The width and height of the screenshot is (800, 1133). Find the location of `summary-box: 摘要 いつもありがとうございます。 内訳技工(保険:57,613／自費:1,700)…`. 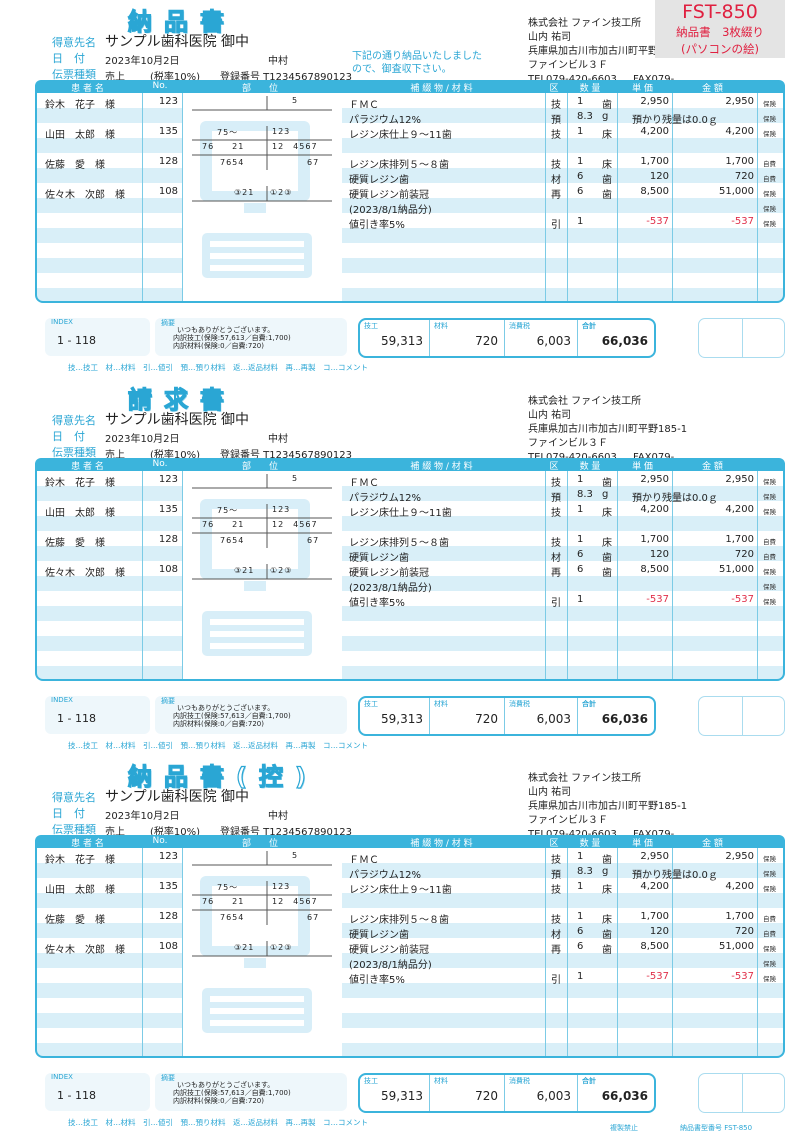

summary-box: 摘要 いつもありがとうございます。 内訳技工(保険:57,613／自費:1,700)… is located at coordinates (251, 1092).